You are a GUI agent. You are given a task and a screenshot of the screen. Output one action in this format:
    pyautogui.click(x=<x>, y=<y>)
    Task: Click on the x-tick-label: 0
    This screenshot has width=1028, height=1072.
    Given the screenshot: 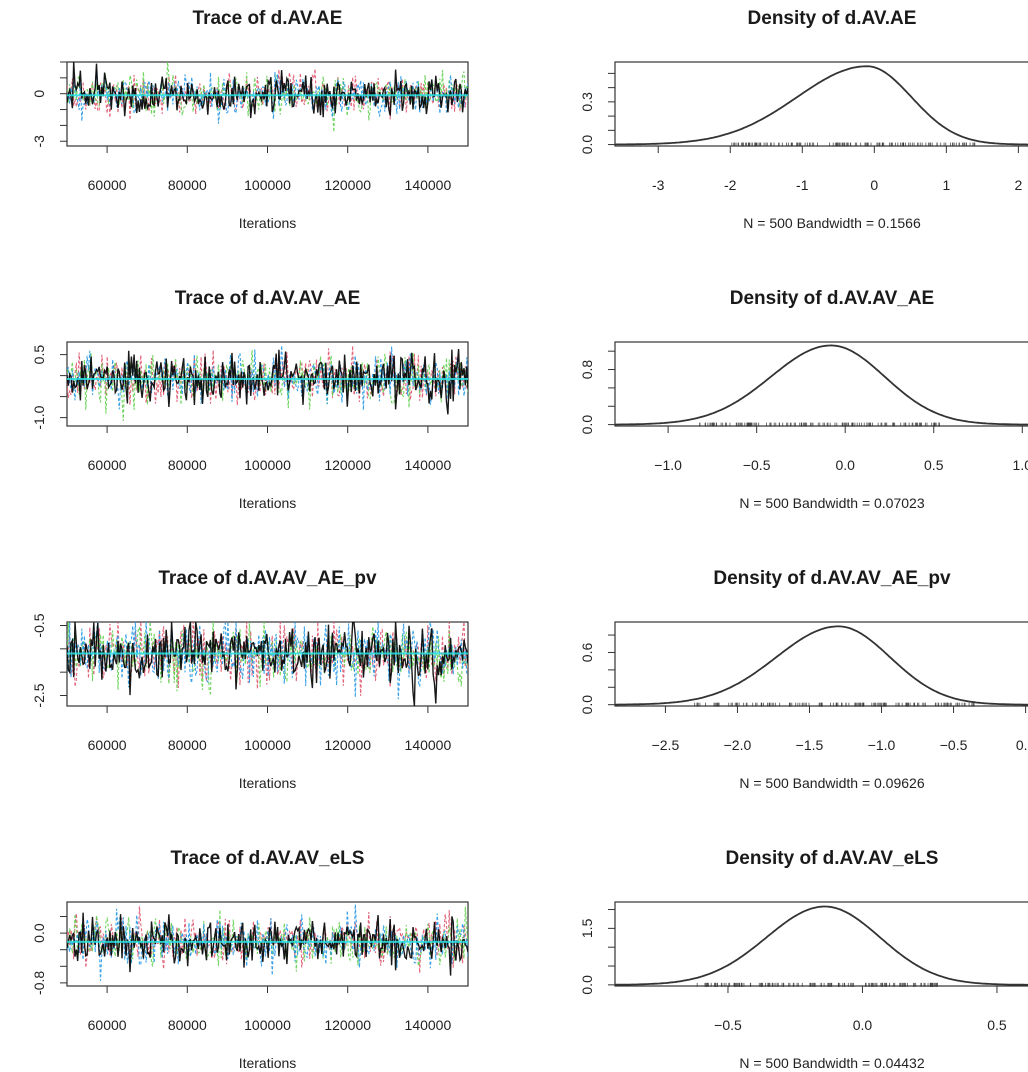 What is the action you would take?
    pyautogui.click(x=874, y=185)
    